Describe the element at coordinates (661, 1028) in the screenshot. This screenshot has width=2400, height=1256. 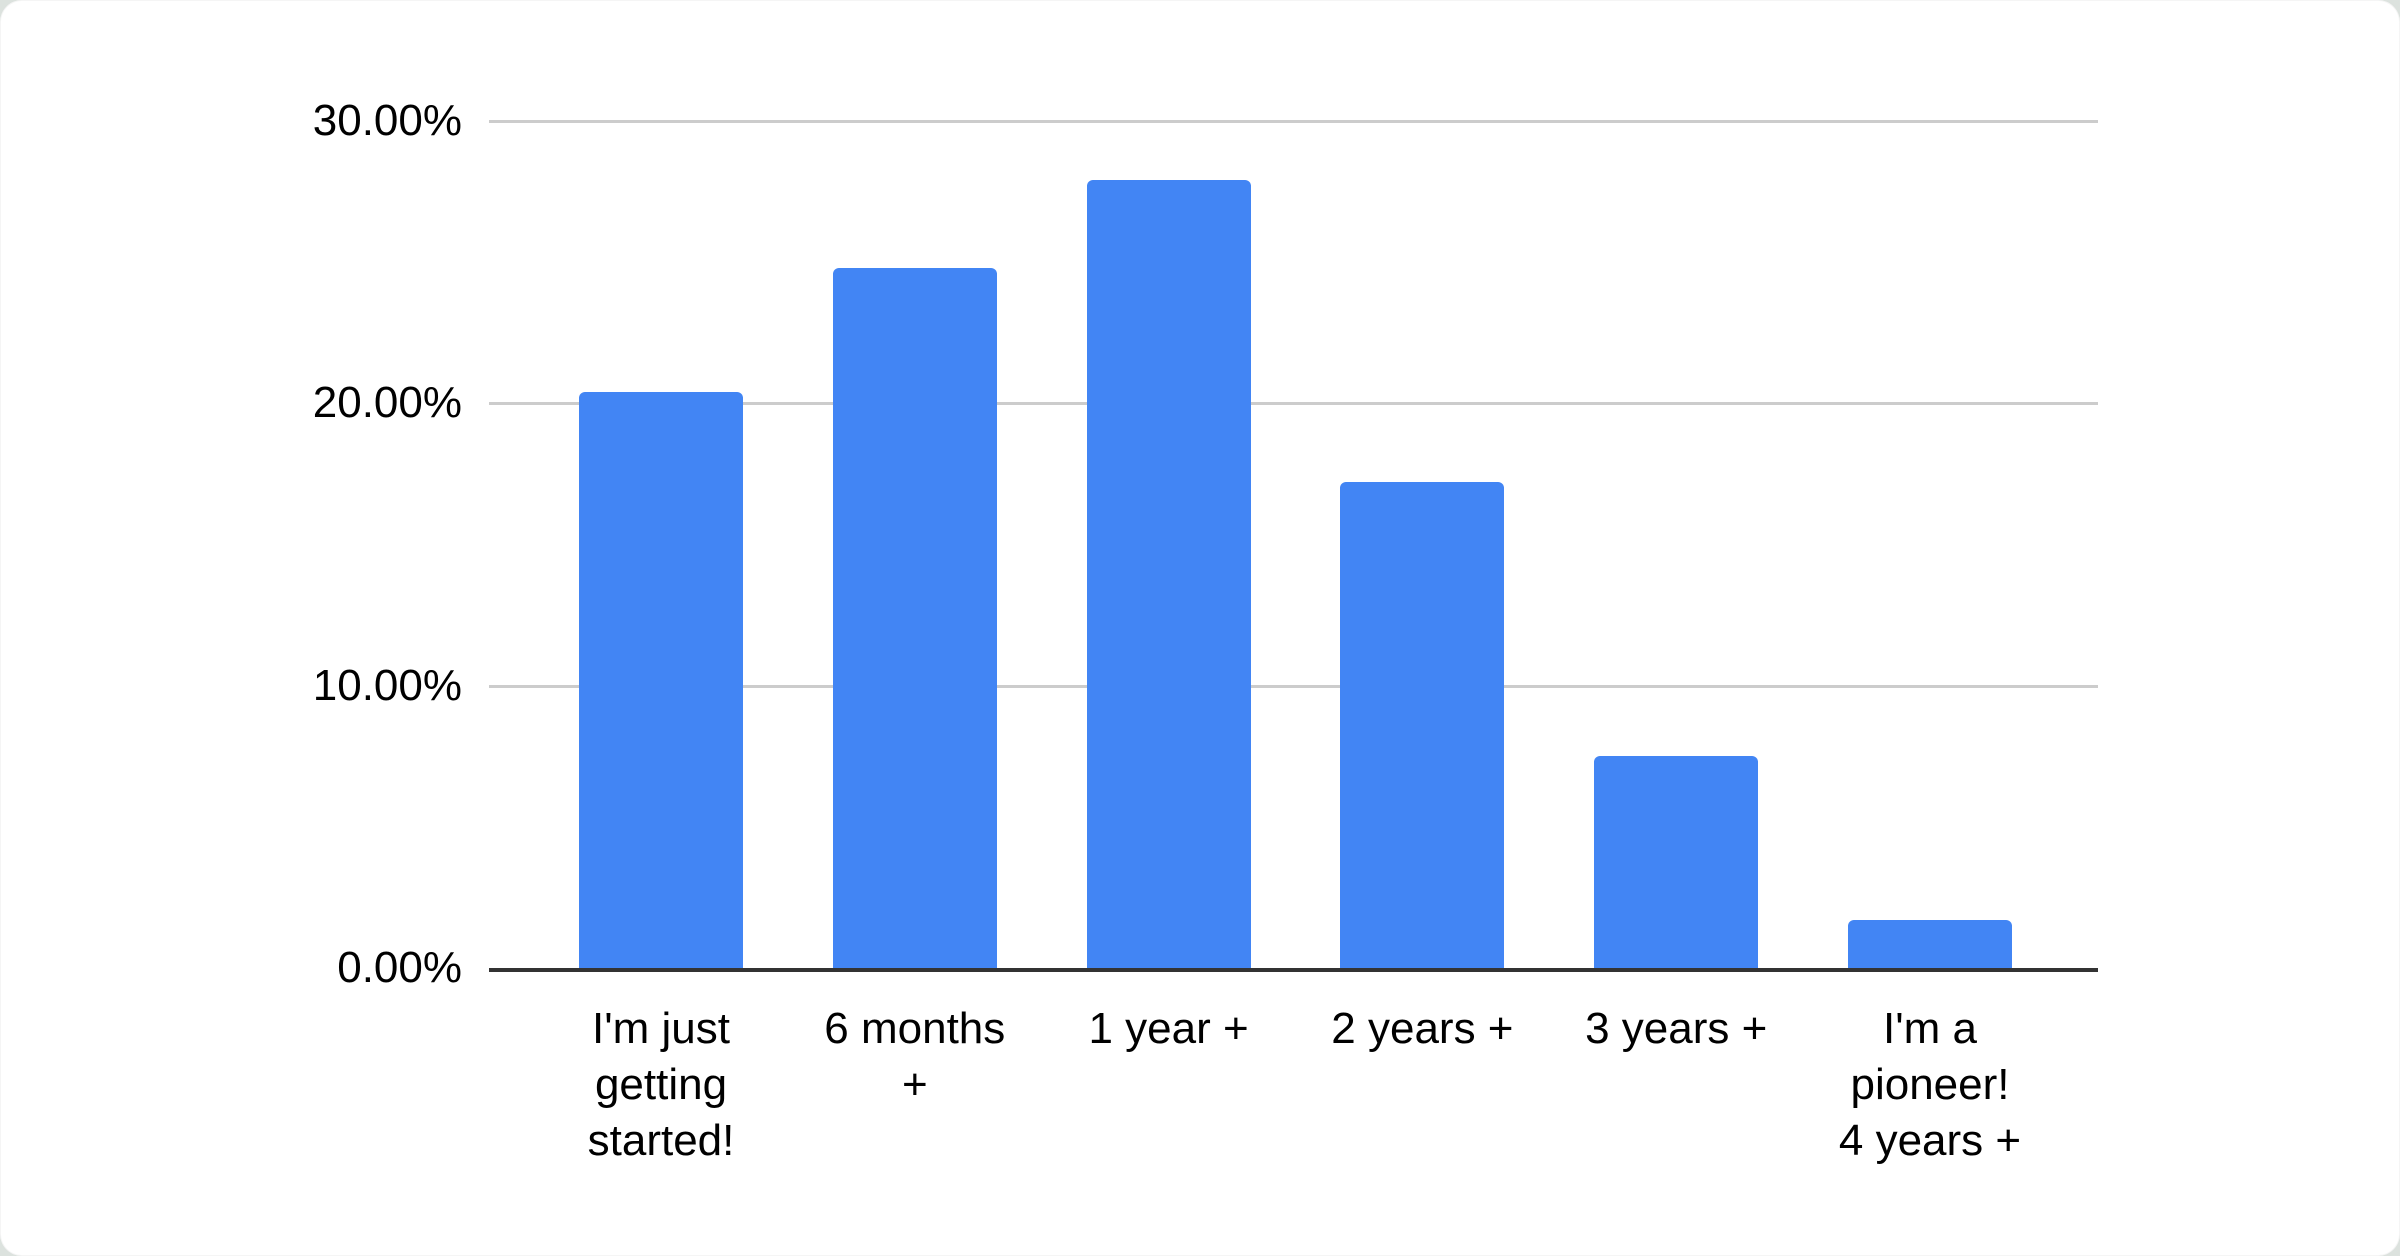
I see `x-axis-category-label-line: I'm just` at that location.